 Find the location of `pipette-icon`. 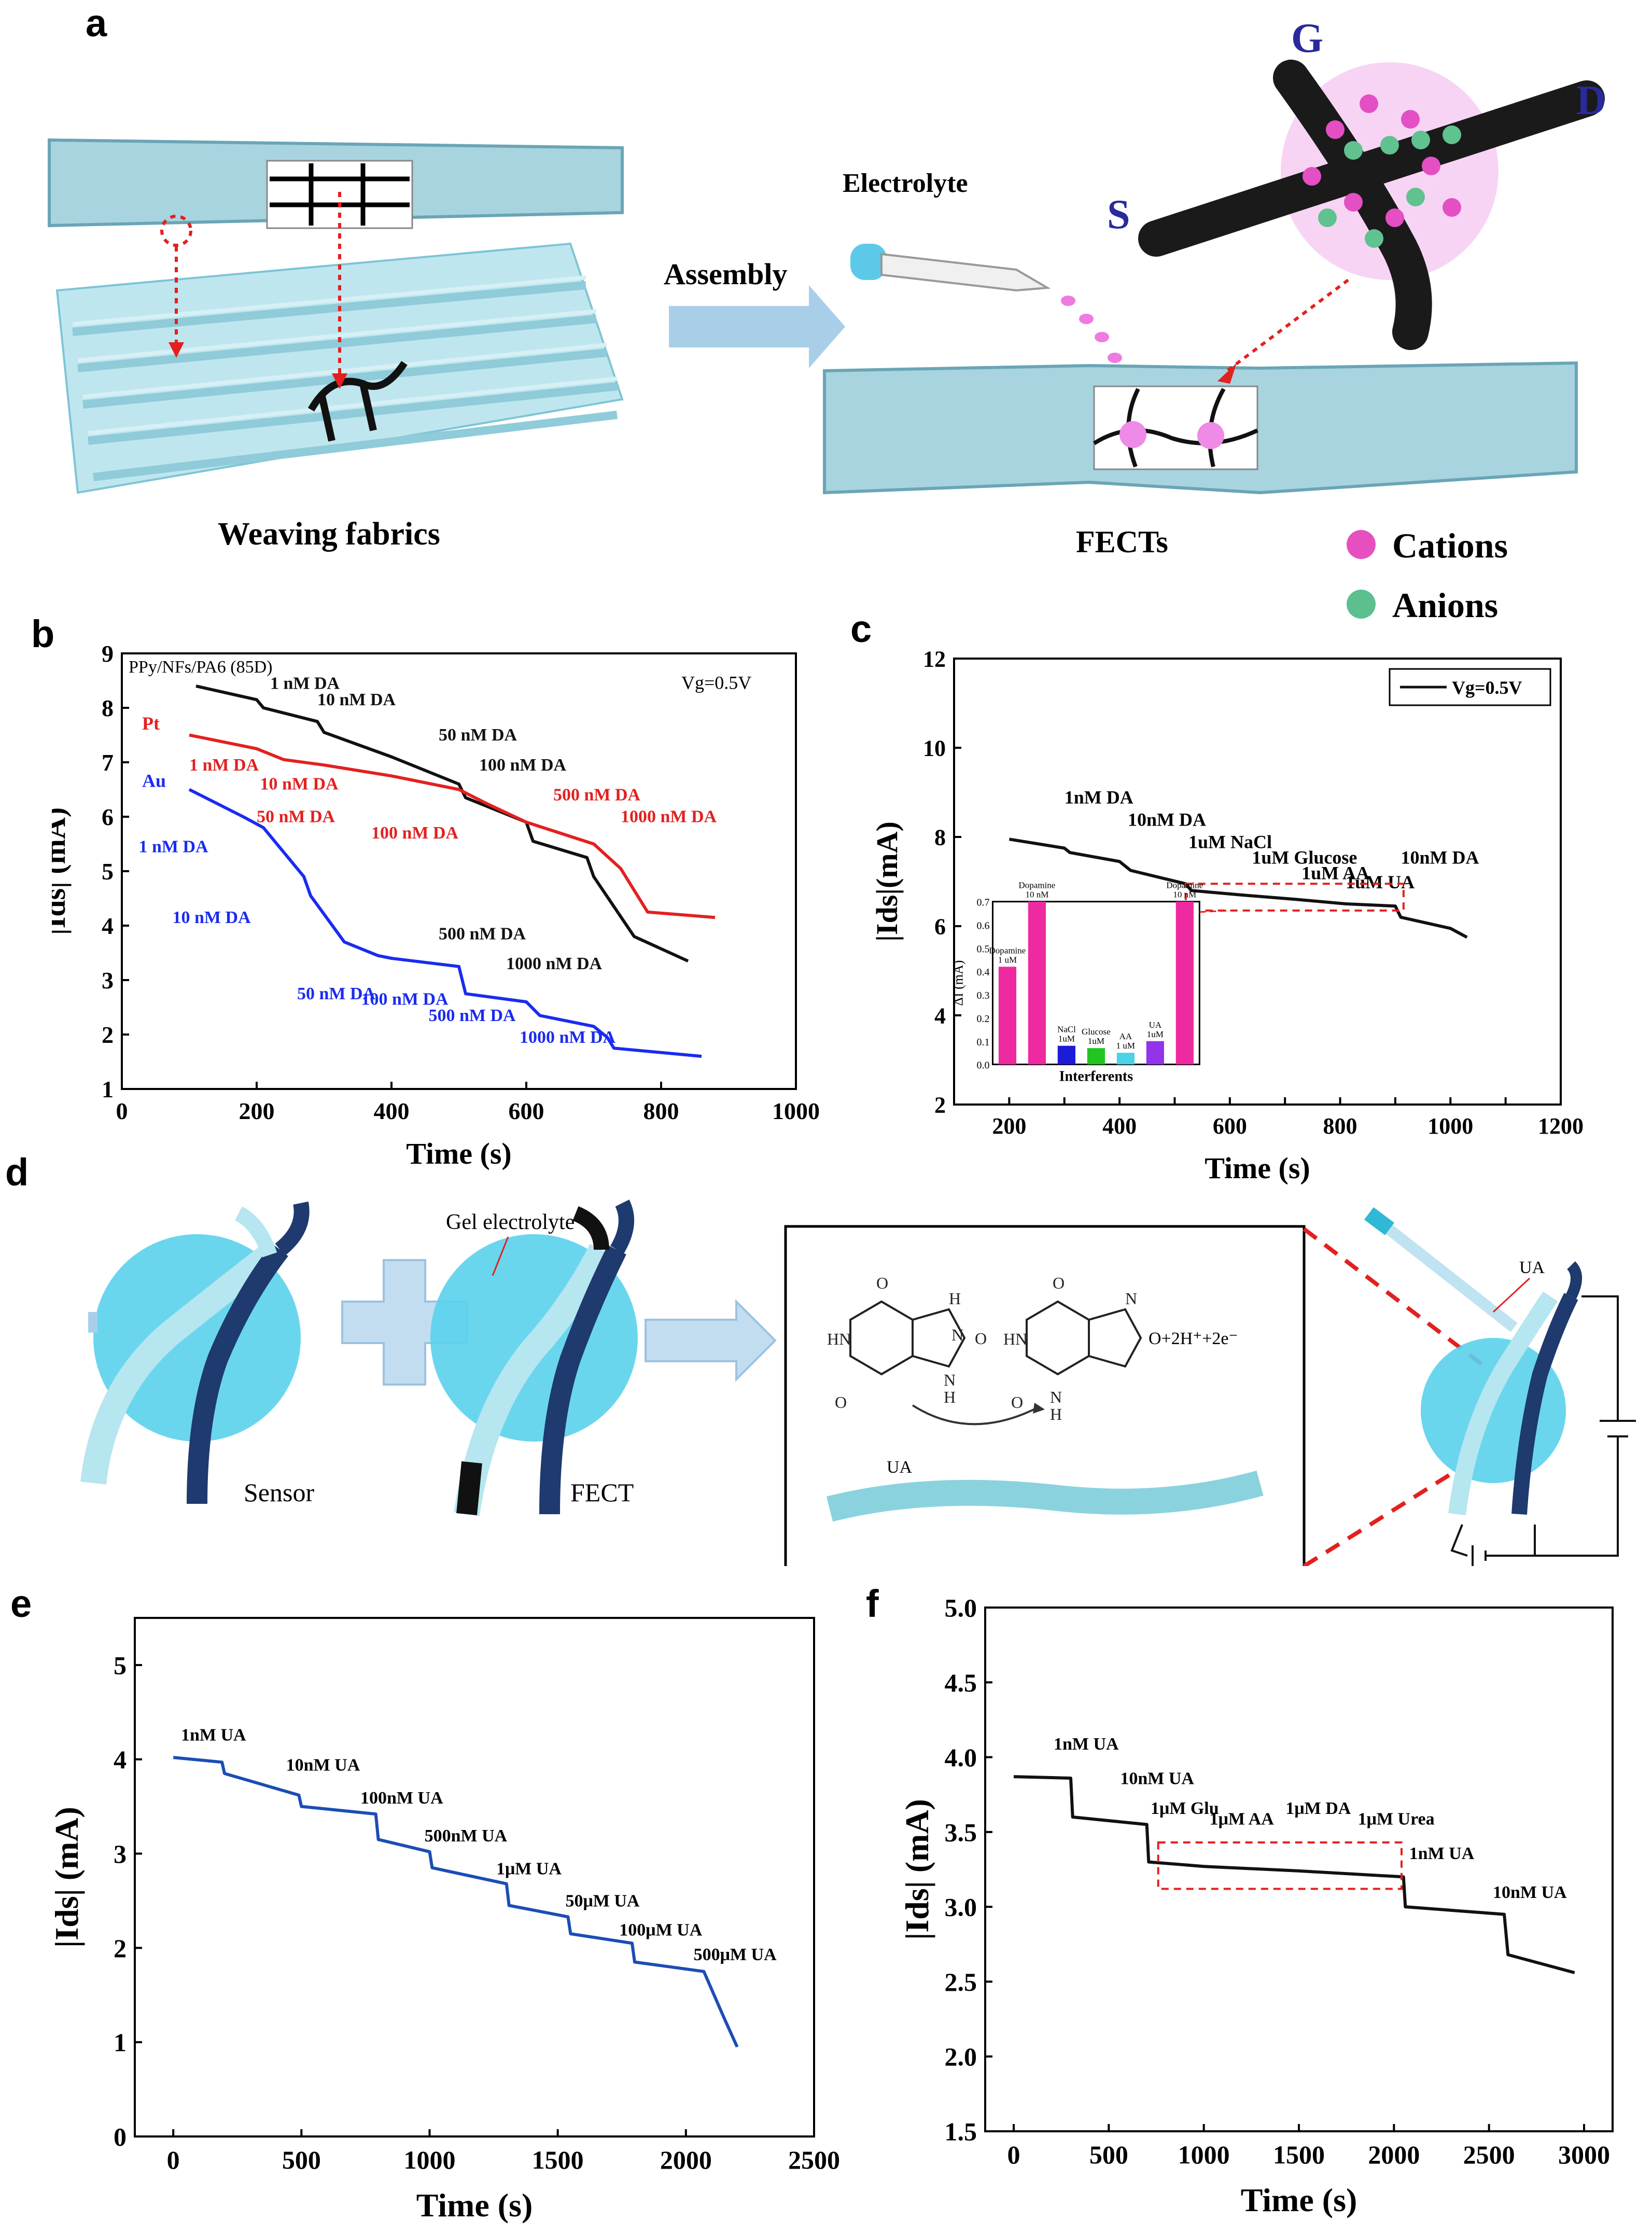

pipette-icon is located at coordinates (950, 268).